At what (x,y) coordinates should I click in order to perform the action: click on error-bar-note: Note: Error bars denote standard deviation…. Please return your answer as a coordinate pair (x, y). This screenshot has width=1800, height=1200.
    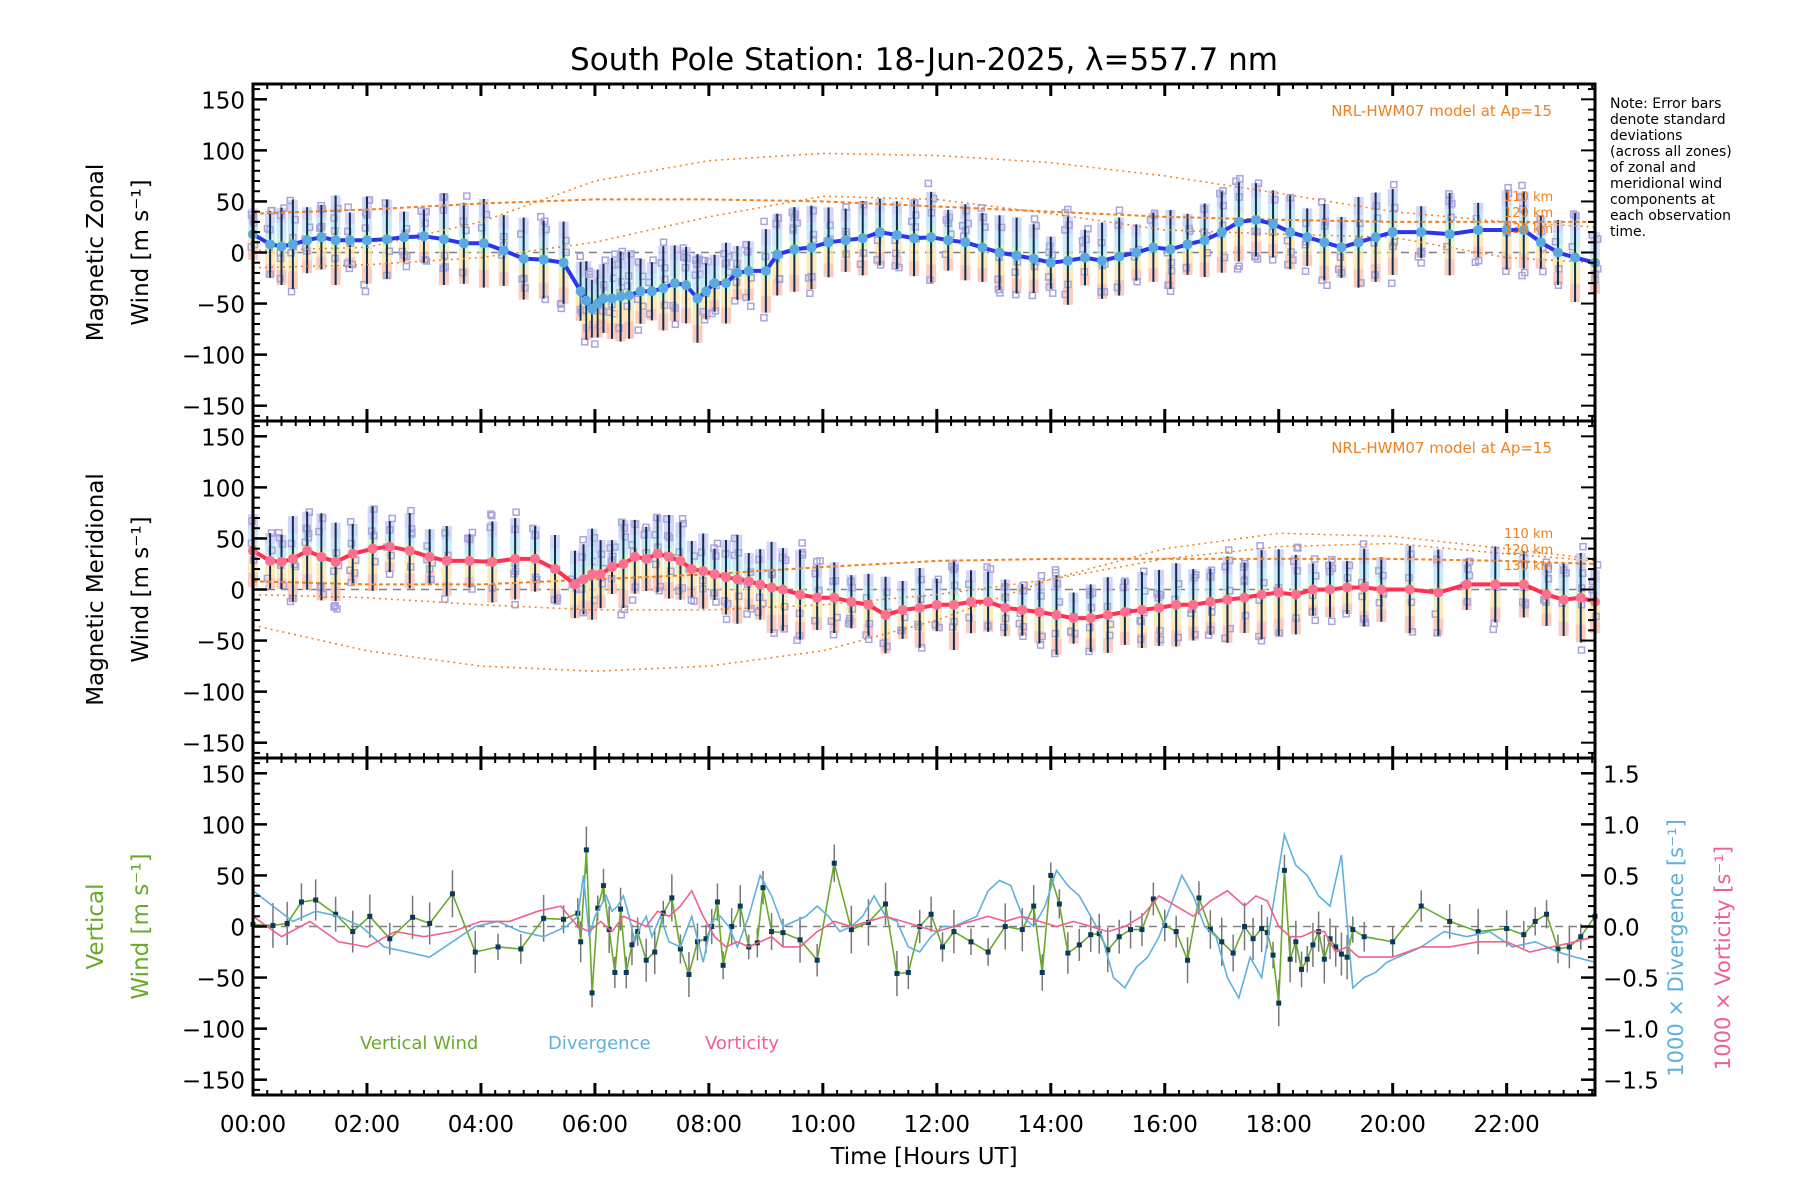
    Looking at the image, I should click on (1702, 168).